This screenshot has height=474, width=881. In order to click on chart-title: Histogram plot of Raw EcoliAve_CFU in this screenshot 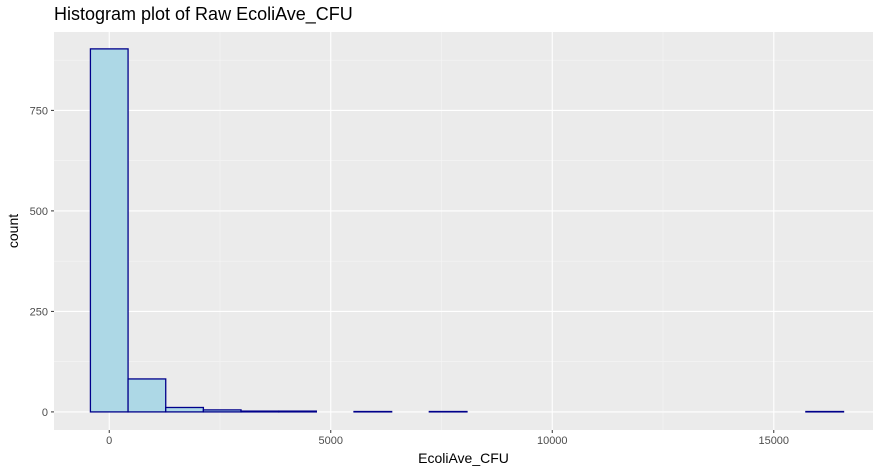, I will do `click(203, 14)`.